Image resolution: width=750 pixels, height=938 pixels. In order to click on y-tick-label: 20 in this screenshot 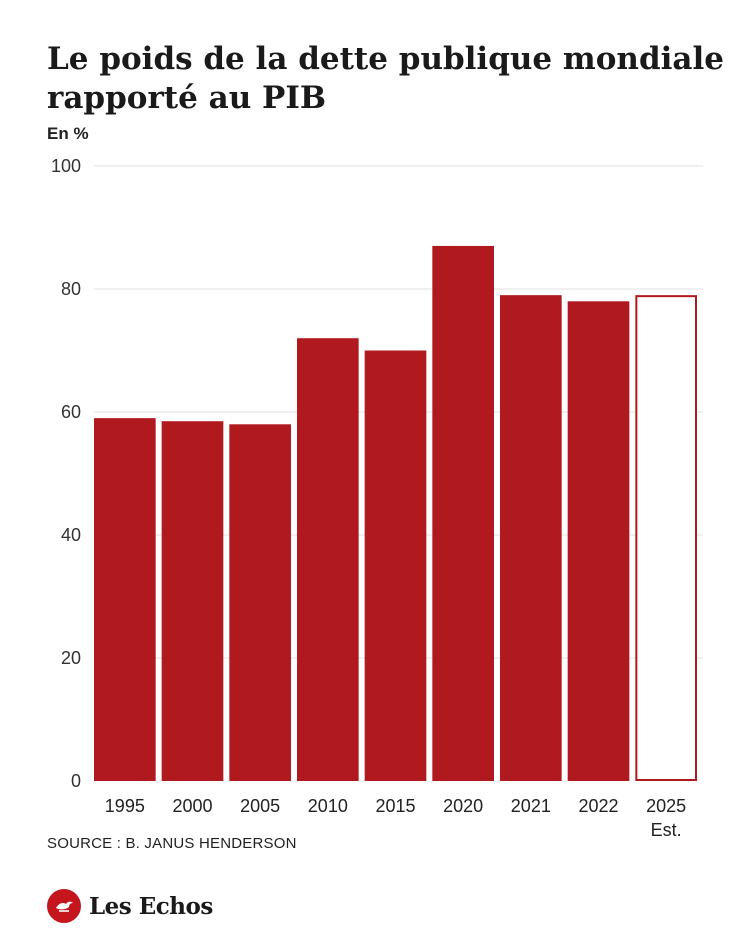, I will do `click(71, 658)`.